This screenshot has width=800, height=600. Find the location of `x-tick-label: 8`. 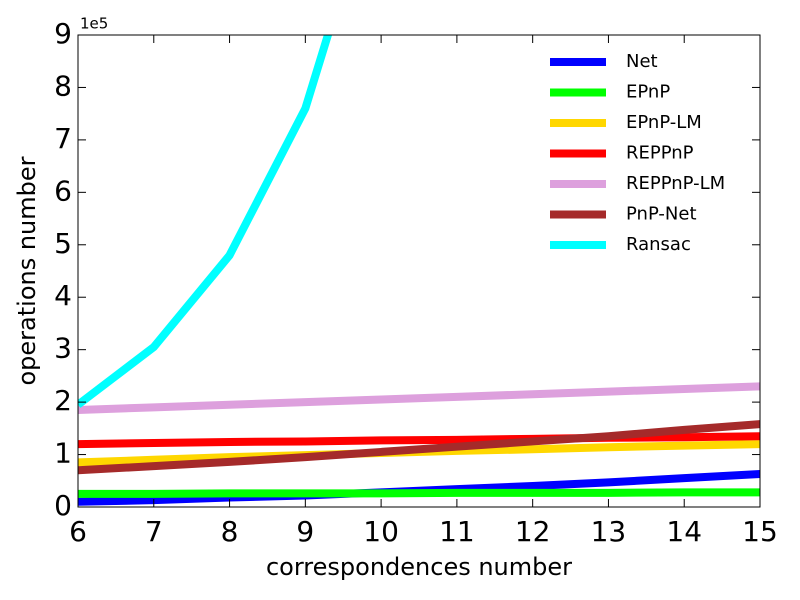

x-tick-label: 8 is located at coordinates (230, 531).